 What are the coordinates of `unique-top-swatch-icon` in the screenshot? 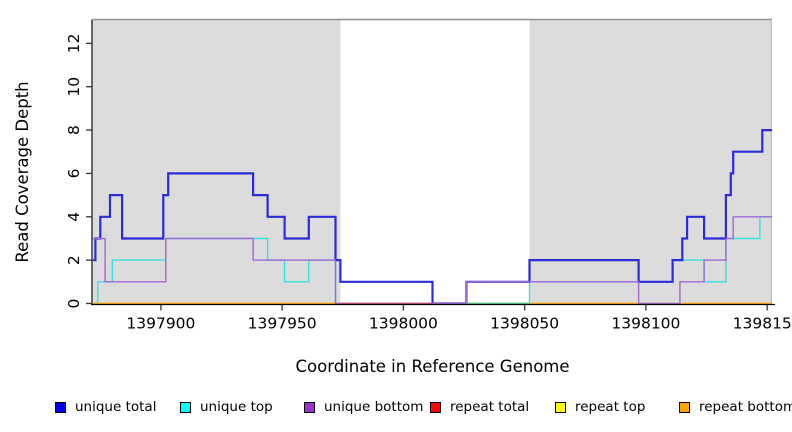 It's located at (185, 407).